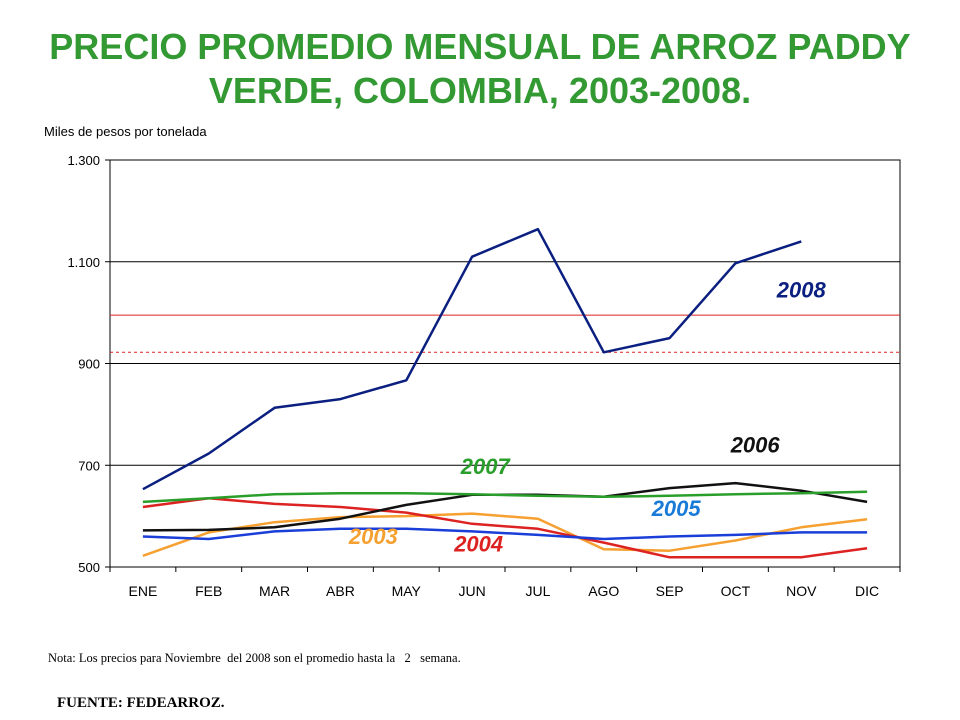 This screenshot has width=960, height=720. Describe the element at coordinates (407, 591) in the screenshot. I see `x-tick-label: MAY` at that location.